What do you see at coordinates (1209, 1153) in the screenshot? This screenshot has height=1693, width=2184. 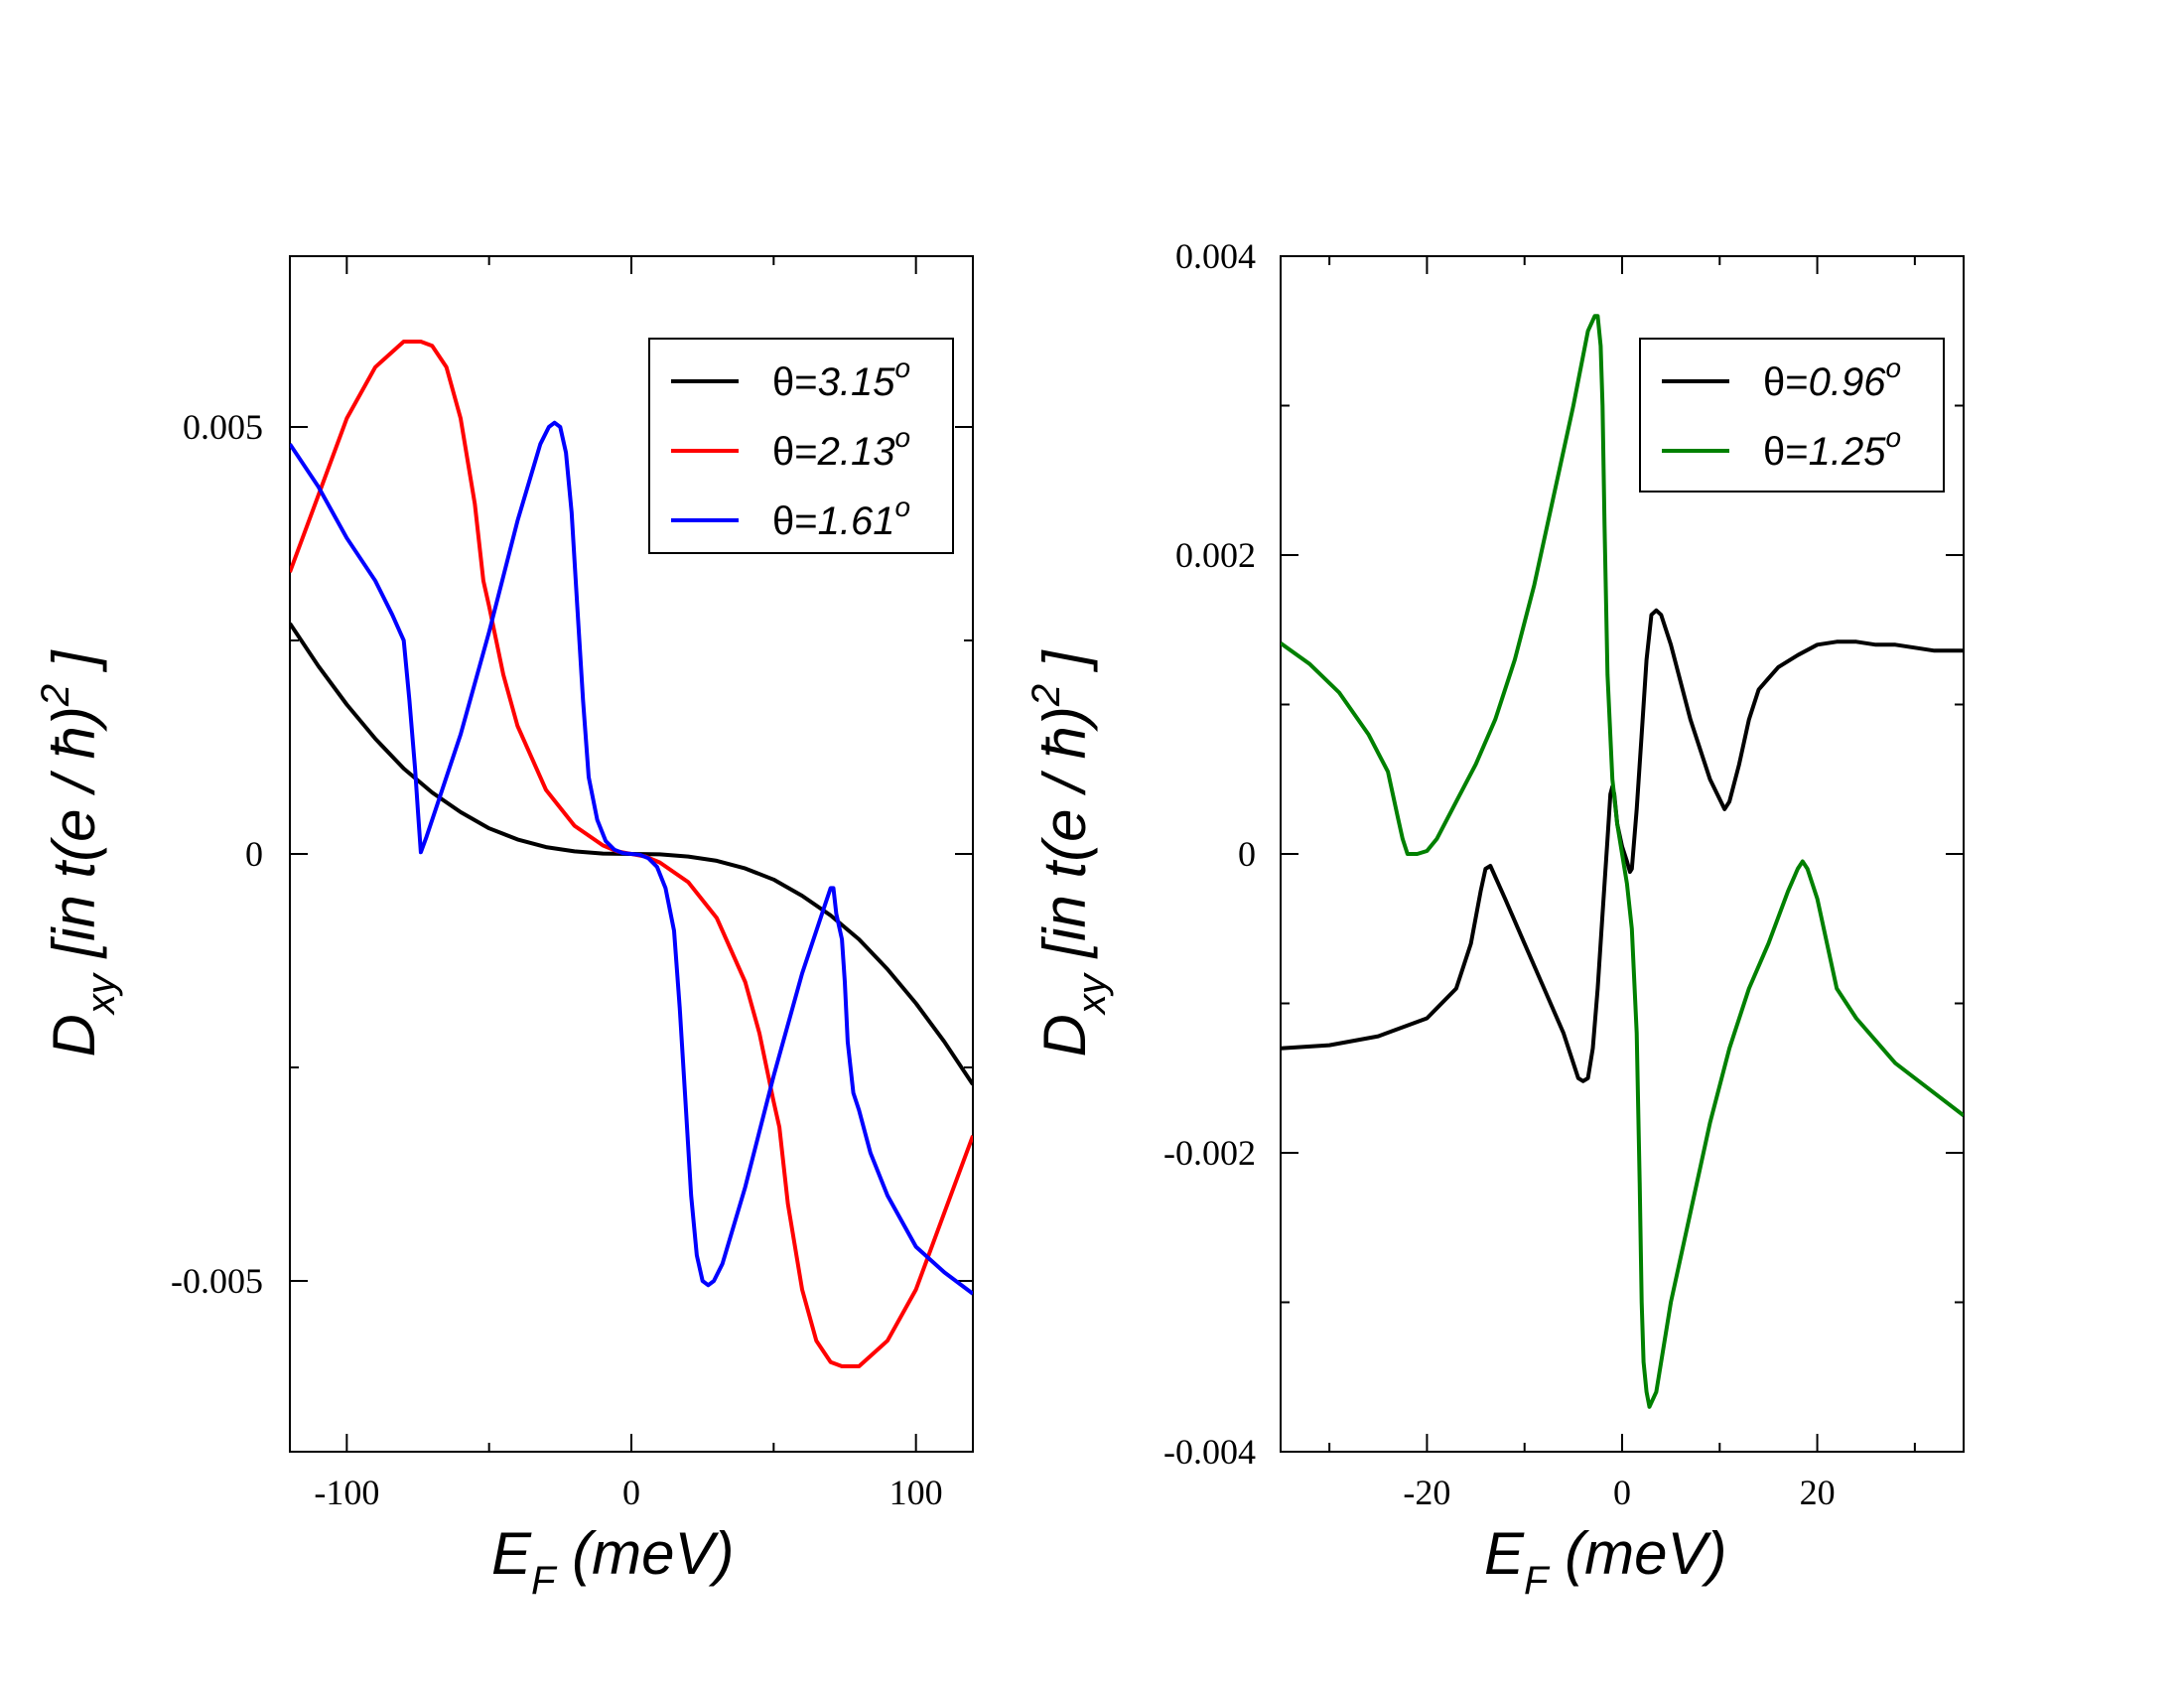 I see `y-tick-label: -0.002` at bounding box center [1209, 1153].